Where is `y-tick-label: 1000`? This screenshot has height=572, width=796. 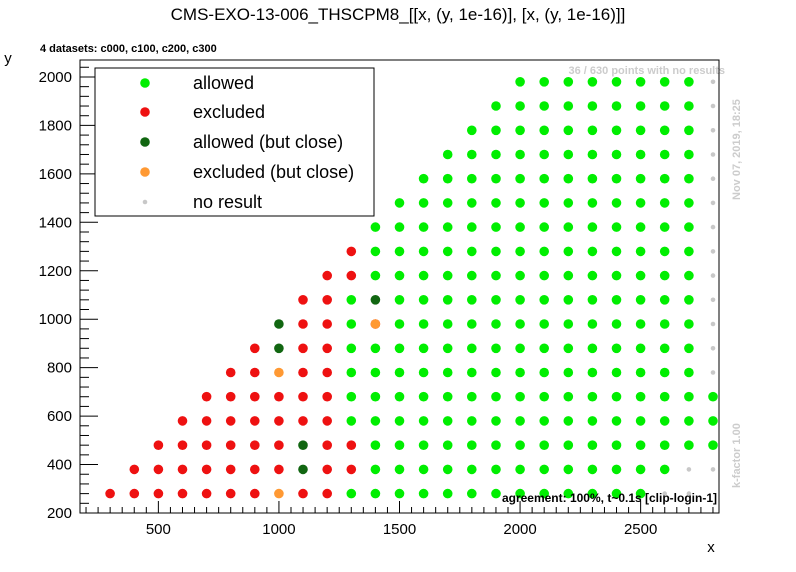 y-tick-label: 1000 is located at coordinates (55, 319).